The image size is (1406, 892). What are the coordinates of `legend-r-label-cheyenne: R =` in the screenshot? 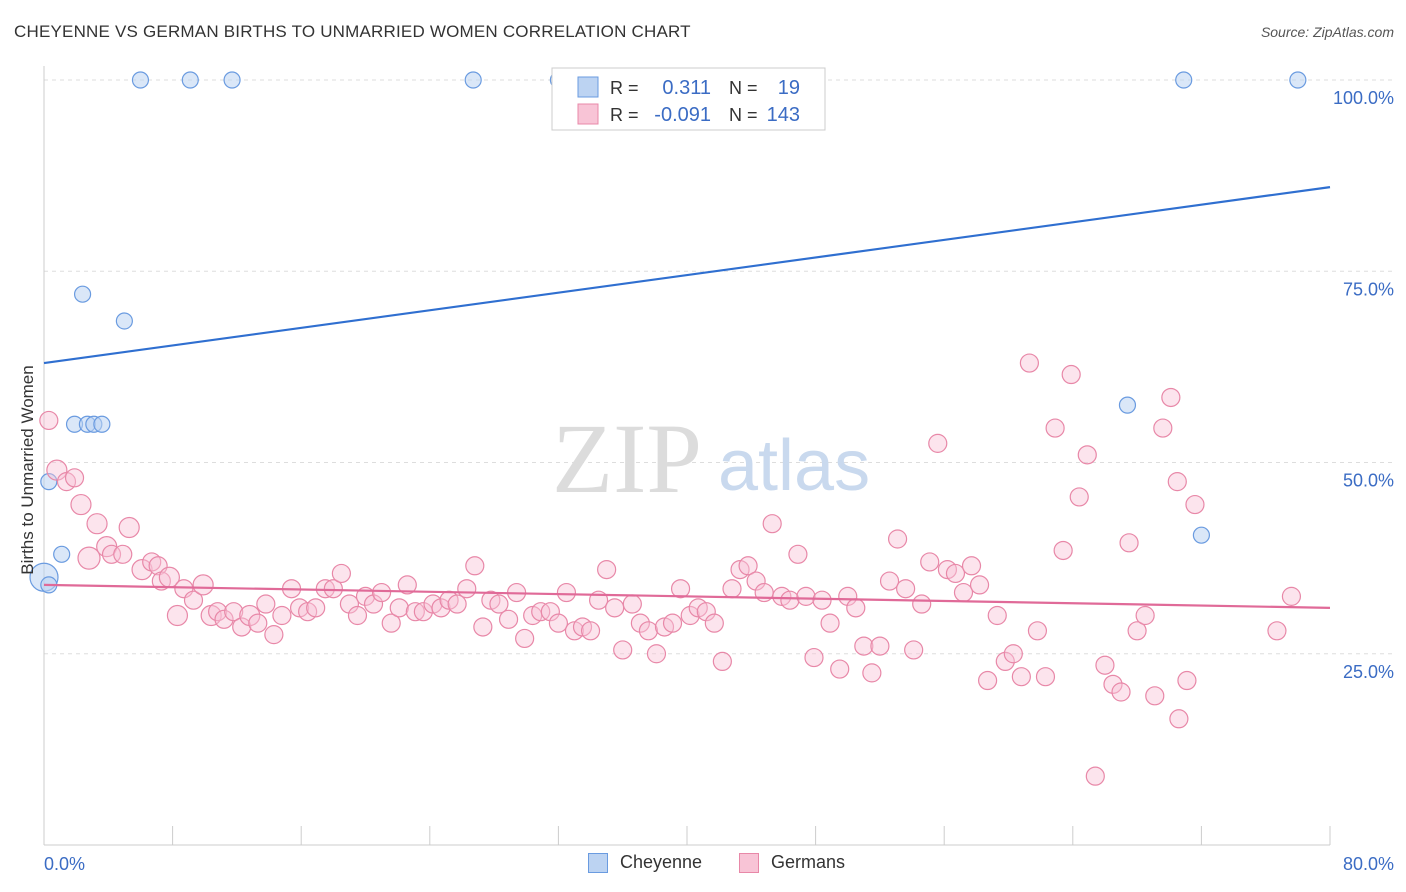 It's located at (624, 88).